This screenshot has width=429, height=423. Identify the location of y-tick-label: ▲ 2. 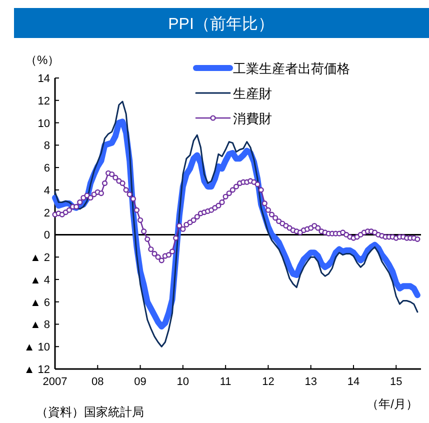
(40, 258).